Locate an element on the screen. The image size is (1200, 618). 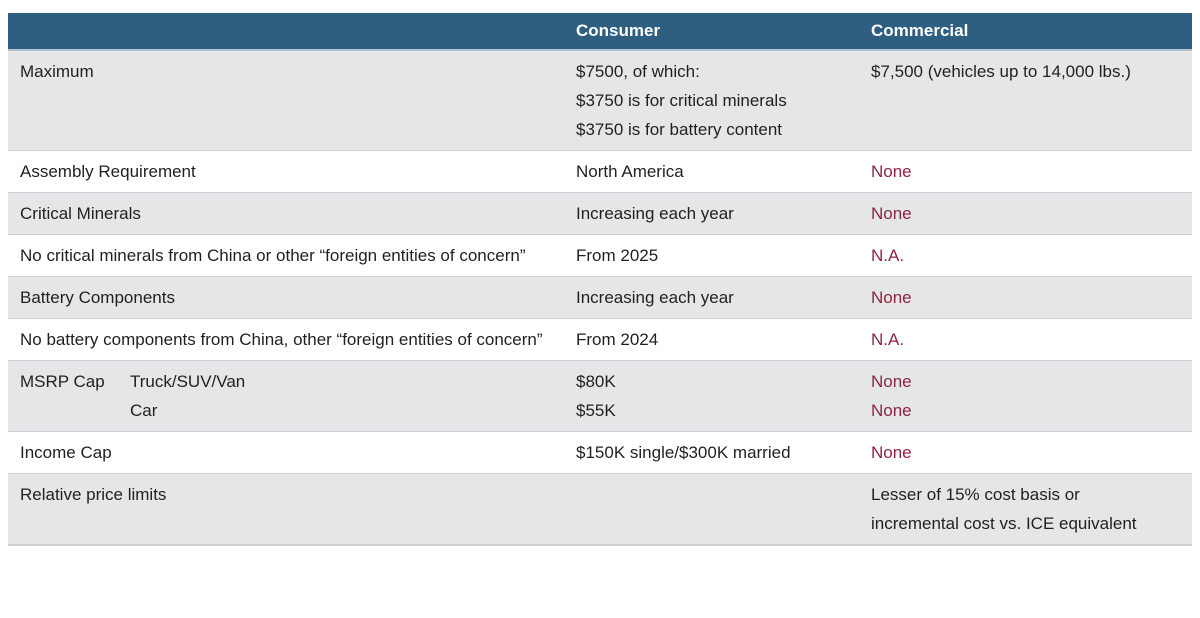
criteria-cell: MSRP Cap Truck/SUV/Van Car is located at coordinates (286, 396).